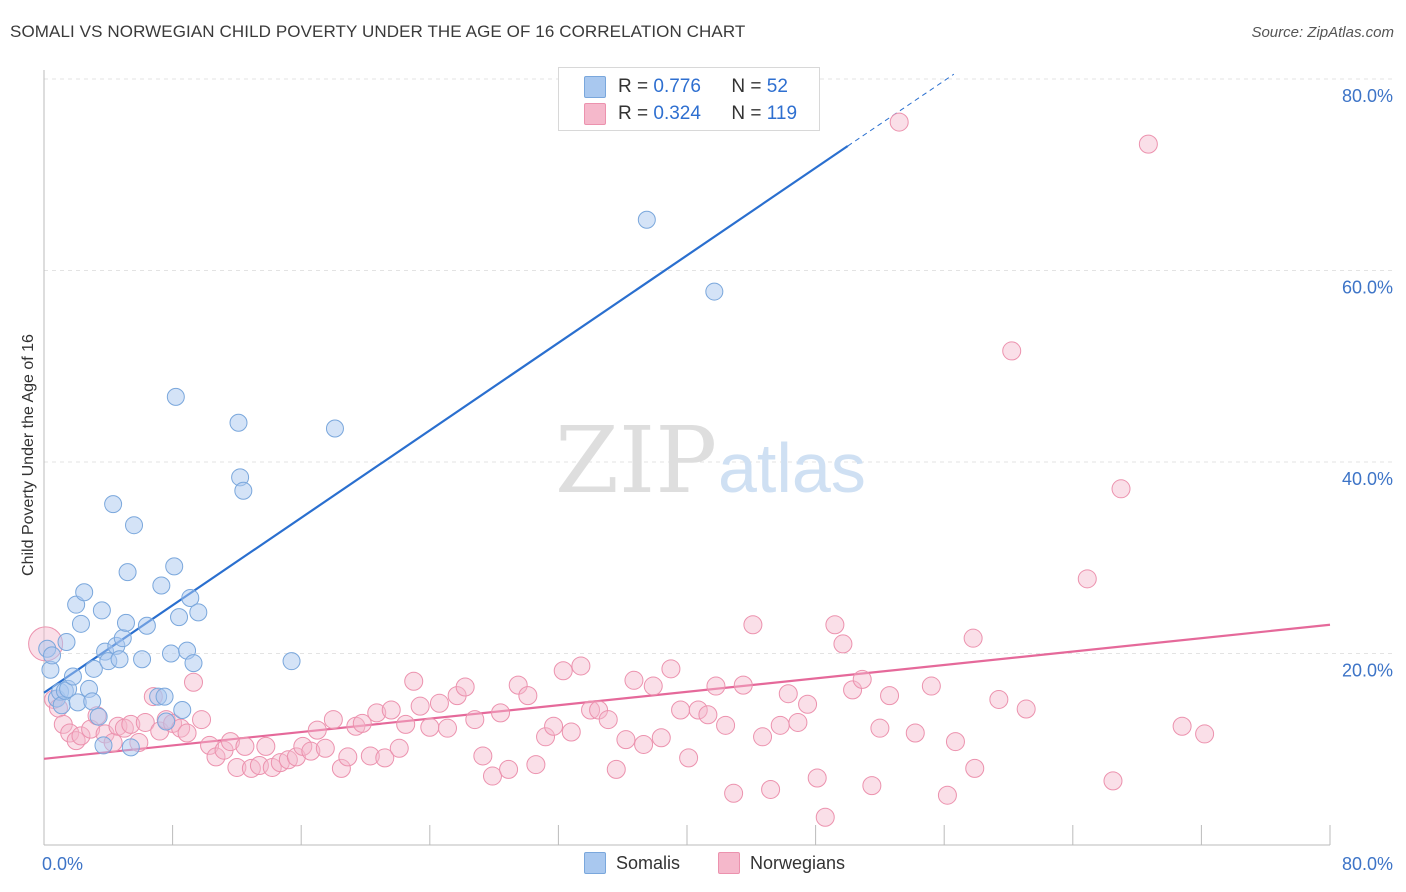  I want to click on legend-row-norwegian: R = 0.324 N = 119, so click(690, 114).